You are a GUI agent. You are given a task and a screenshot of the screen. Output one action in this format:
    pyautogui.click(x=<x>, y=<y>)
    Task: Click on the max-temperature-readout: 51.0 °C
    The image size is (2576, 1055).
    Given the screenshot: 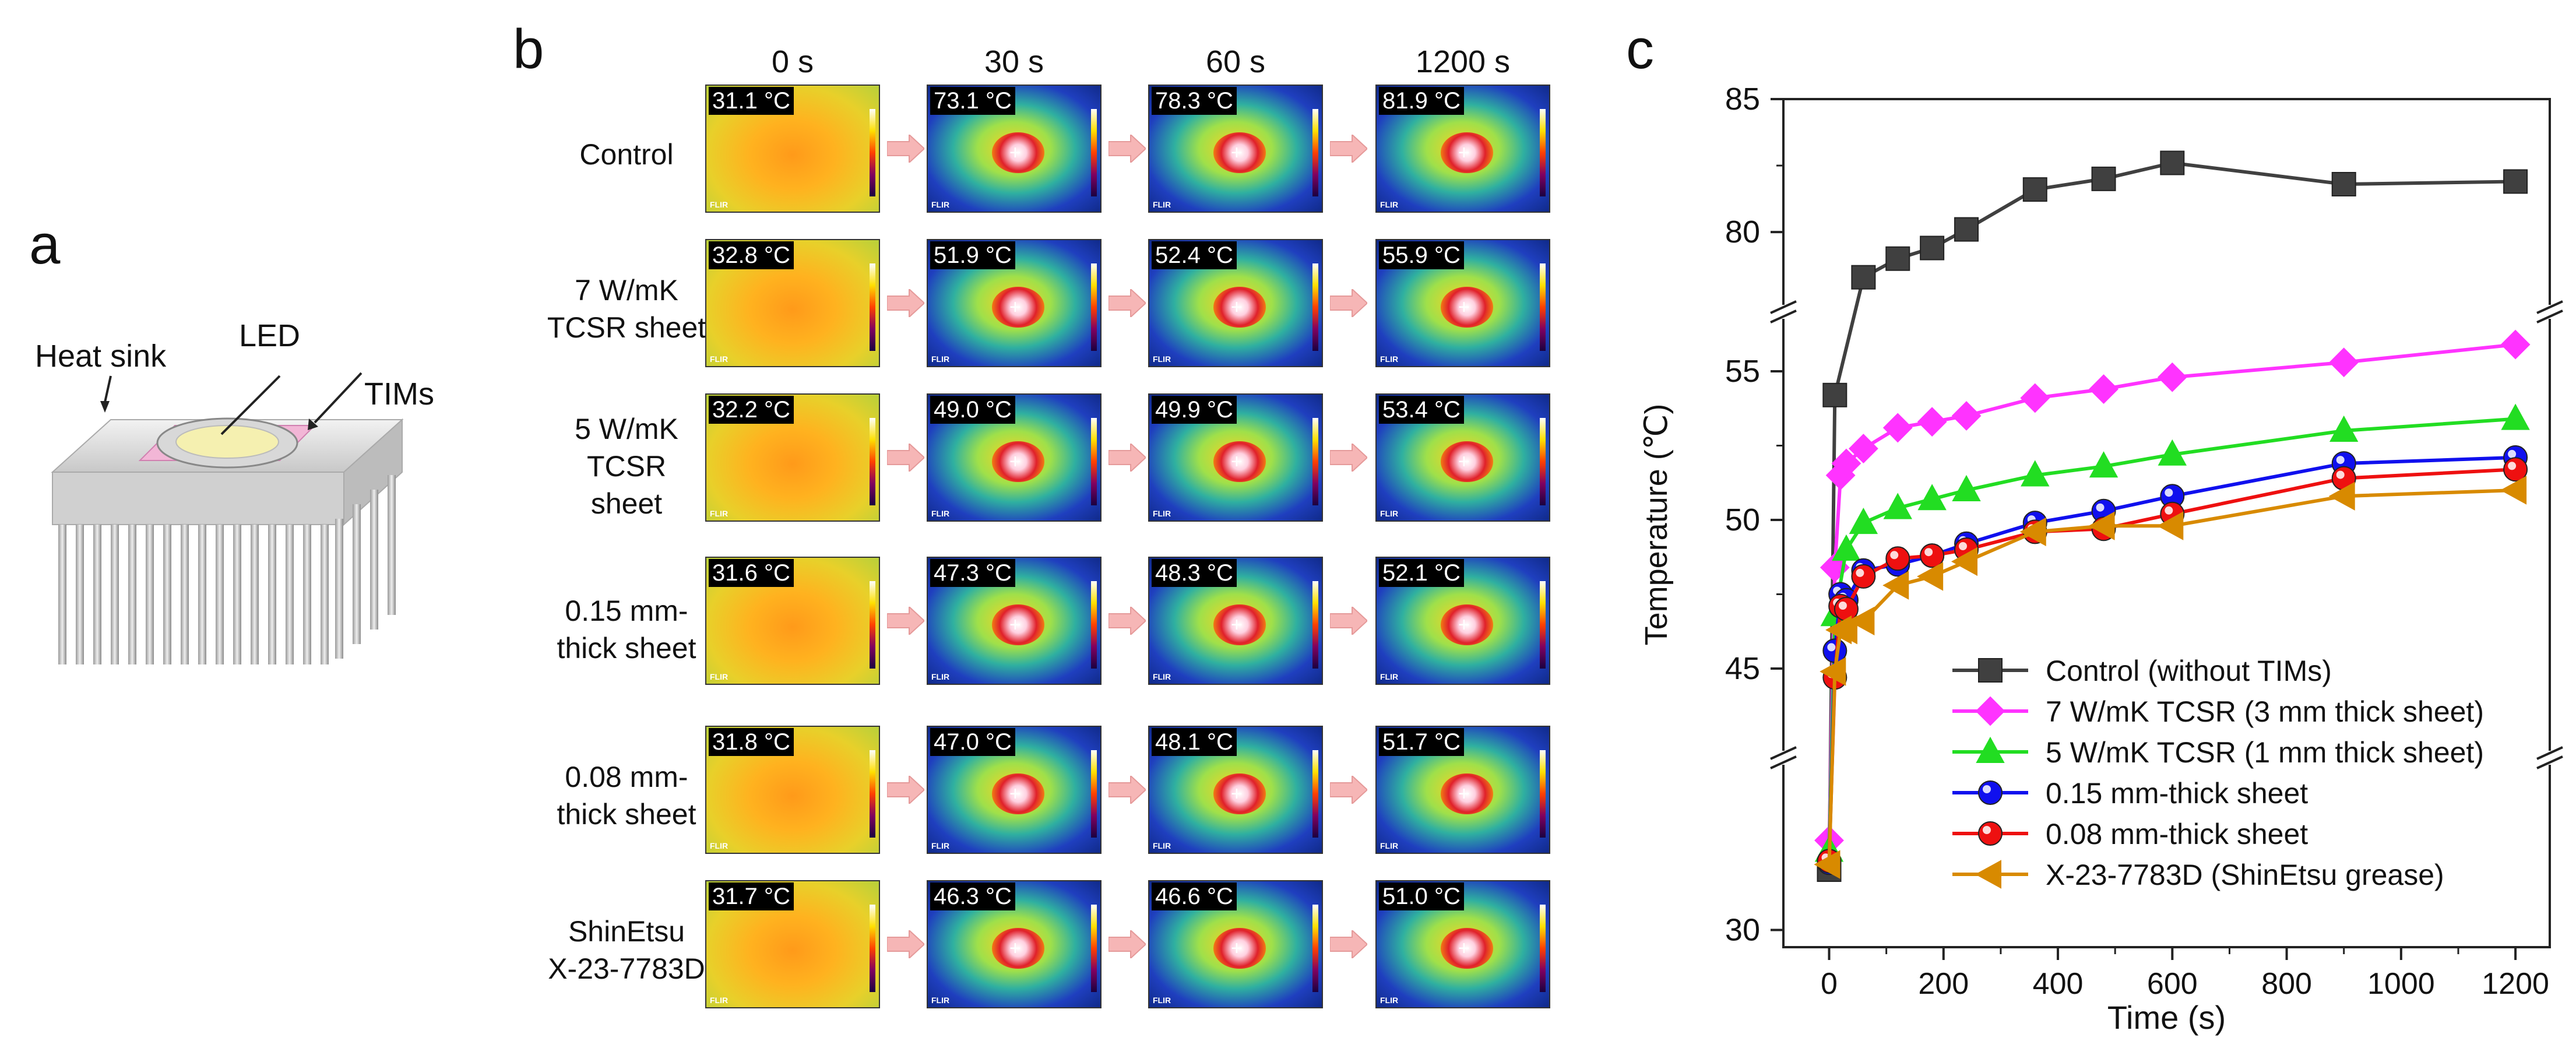 What is the action you would take?
    pyautogui.click(x=1422, y=896)
    